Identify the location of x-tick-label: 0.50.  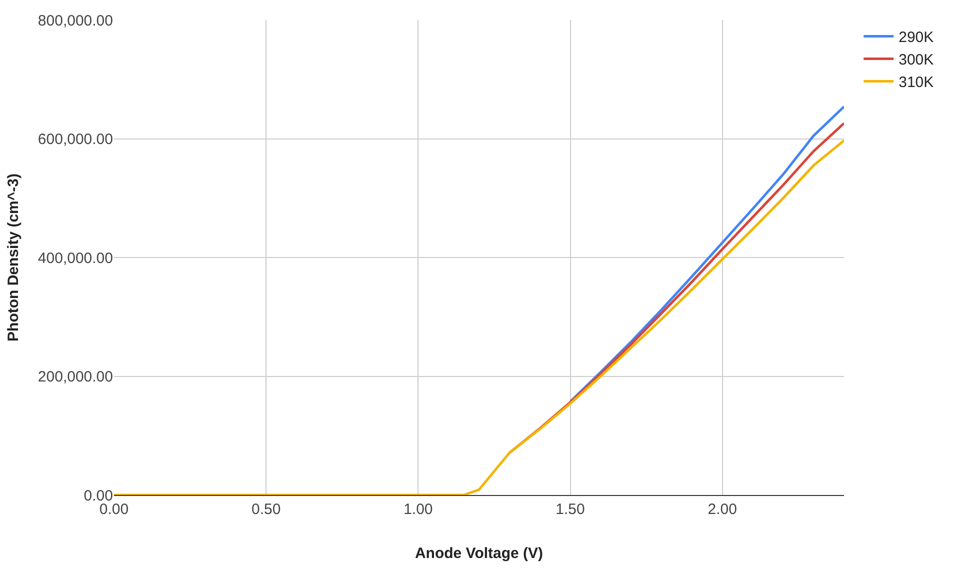
(266, 509).